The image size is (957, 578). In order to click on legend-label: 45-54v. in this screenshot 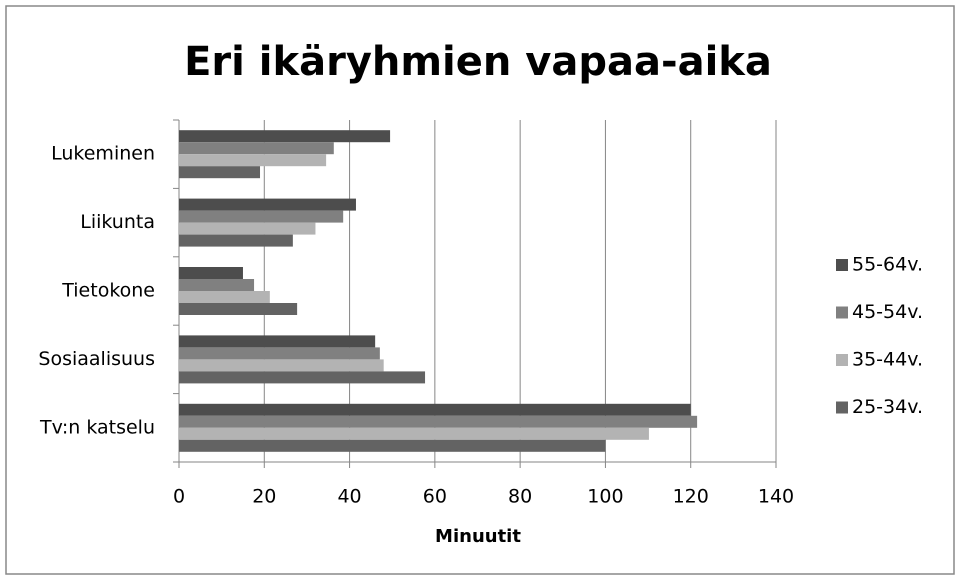, I will do `click(887, 312)`.